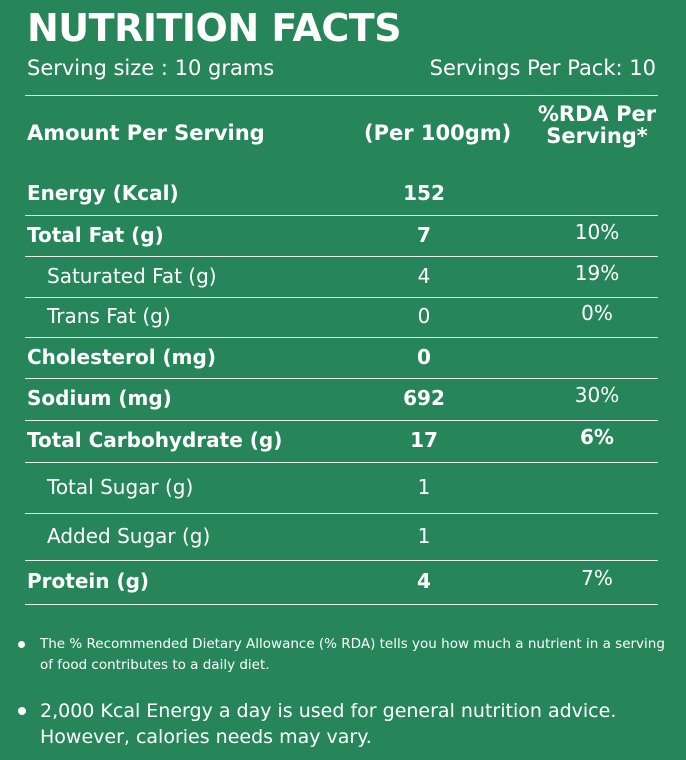 Image resolution: width=686 pixels, height=760 pixels. Describe the element at coordinates (597, 395) in the screenshot. I see `rda-value: 30%` at that location.